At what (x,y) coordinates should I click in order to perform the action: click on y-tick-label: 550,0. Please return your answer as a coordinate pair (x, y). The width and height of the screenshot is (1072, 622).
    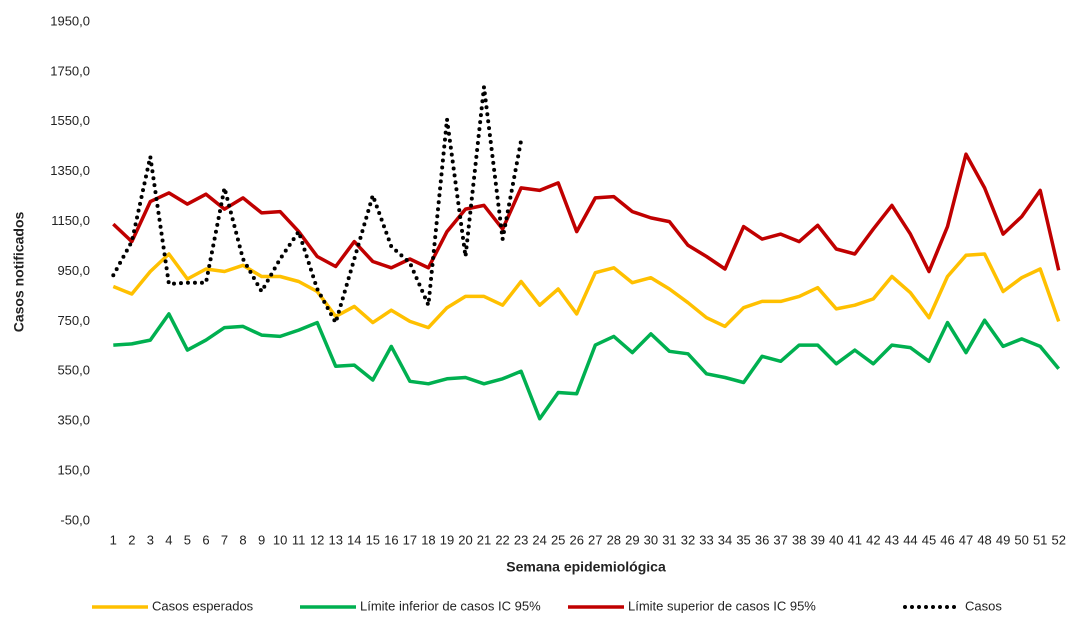
    Looking at the image, I should click on (73, 370).